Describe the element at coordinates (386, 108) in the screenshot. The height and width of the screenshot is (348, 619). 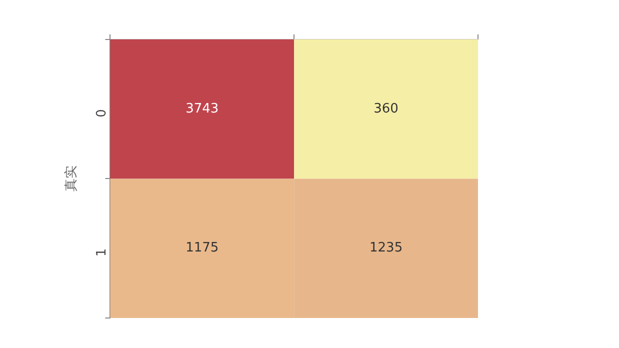
I see `data-label: 360` at that location.